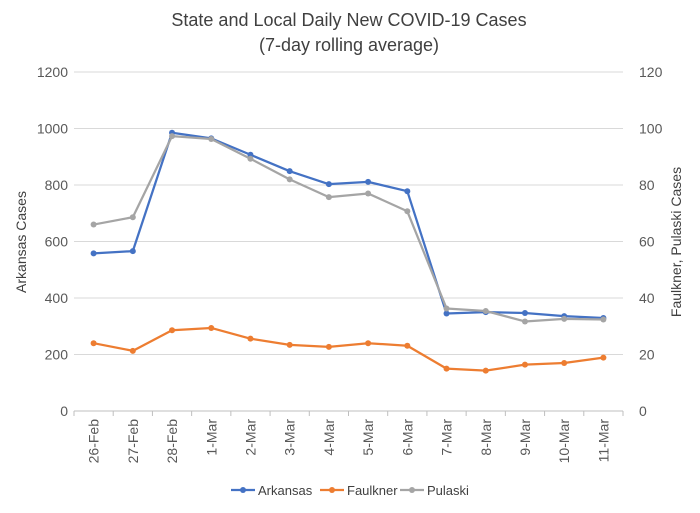  I want to click on y2-tick-label: 40, so click(647, 298).